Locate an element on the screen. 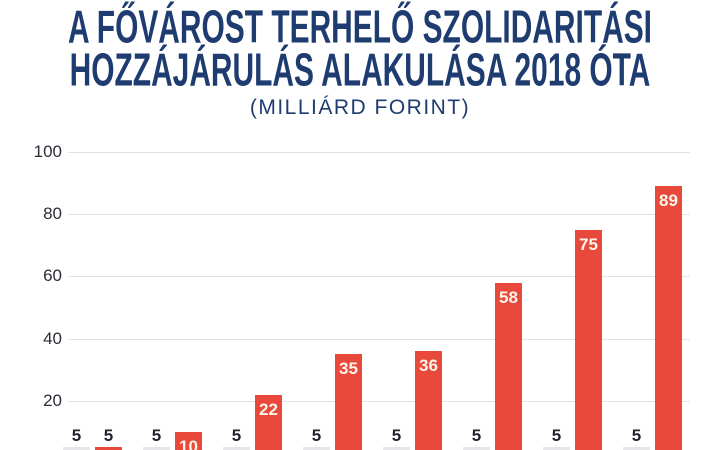  bar-value-label: 89 is located at coordinates (668, 201).